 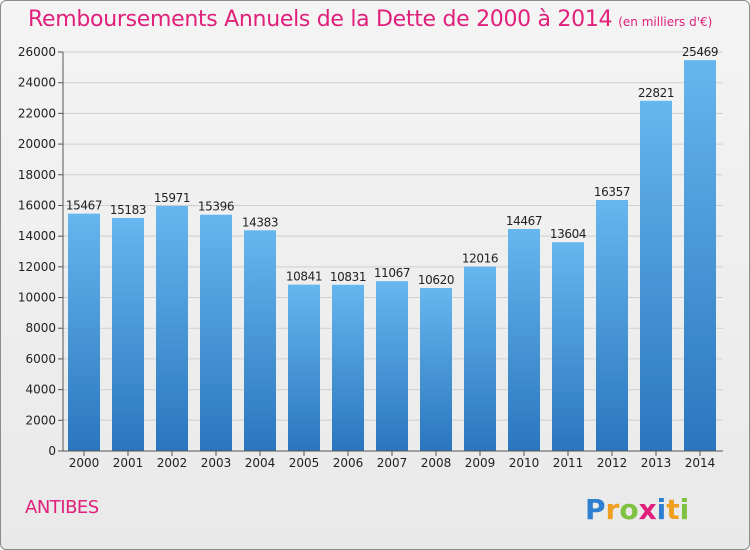 I want to click on y-tick-label: 8000, so click(x=40, y=328).